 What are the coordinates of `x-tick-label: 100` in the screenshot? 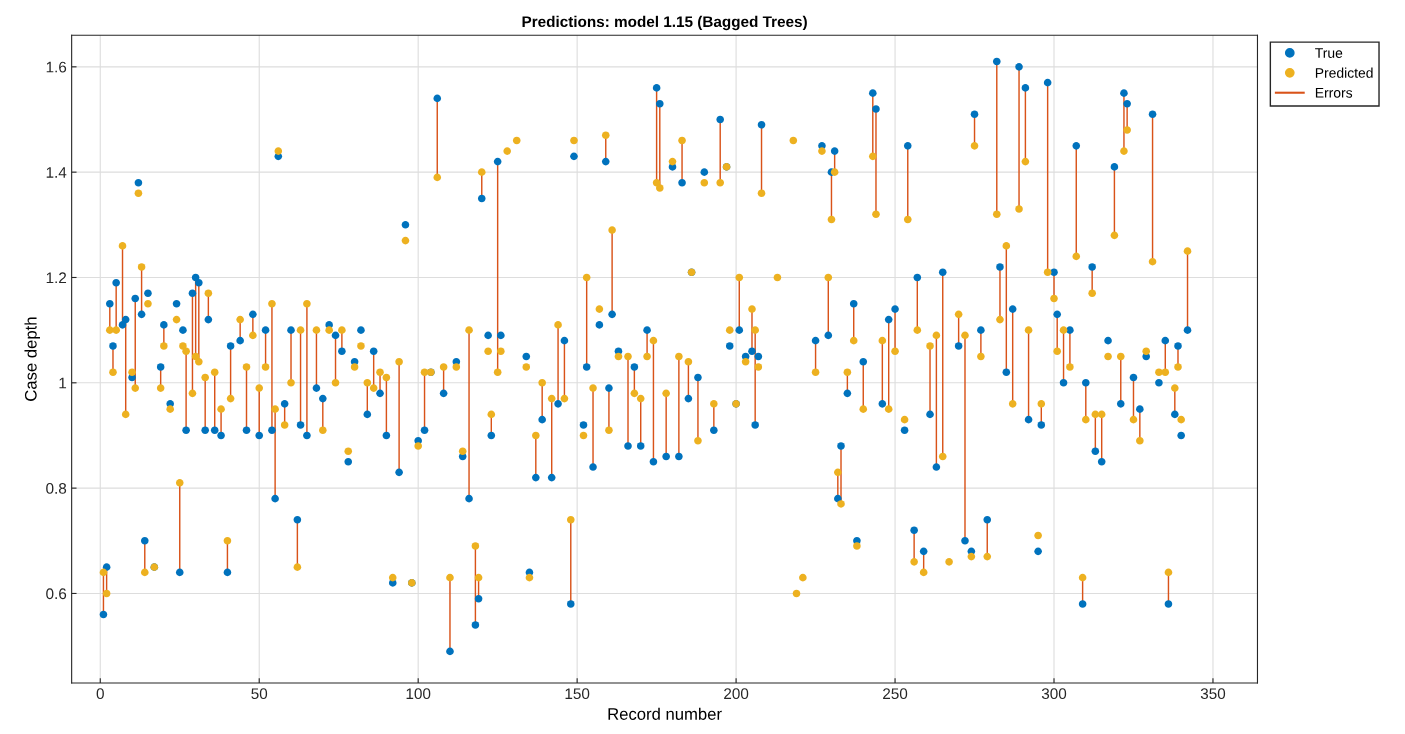 It's located at (418, 694).